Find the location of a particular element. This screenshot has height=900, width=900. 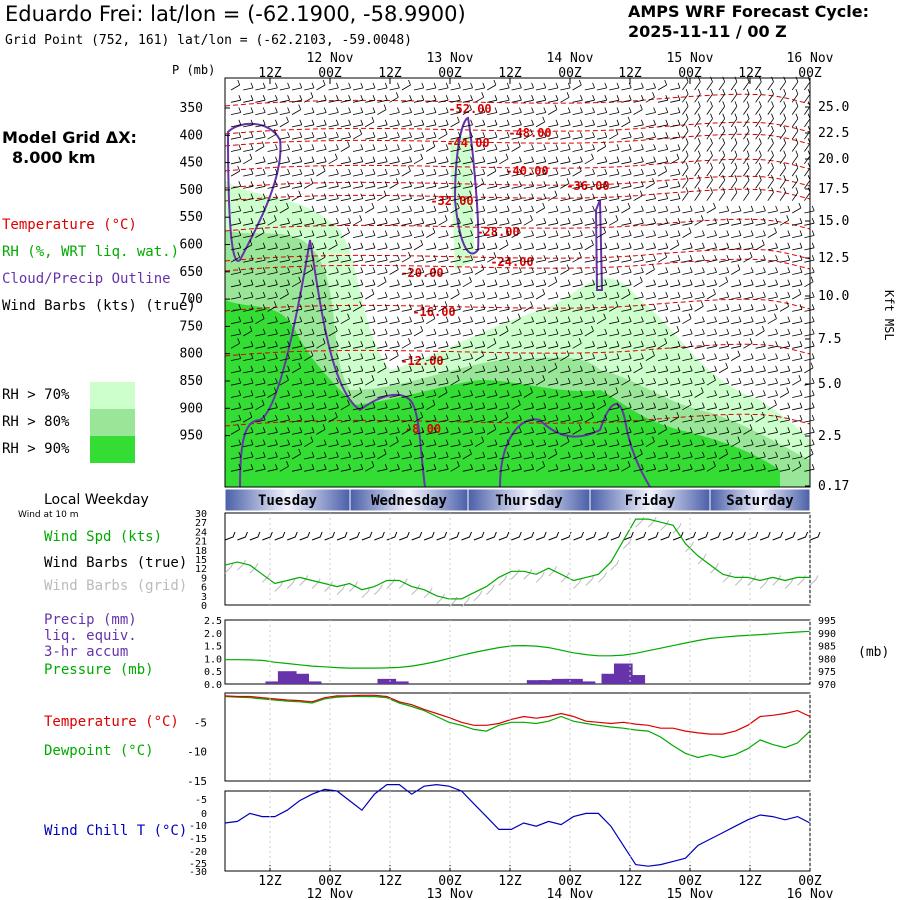

pressure-tick-label: 550 is located at coordinates (191, 217).